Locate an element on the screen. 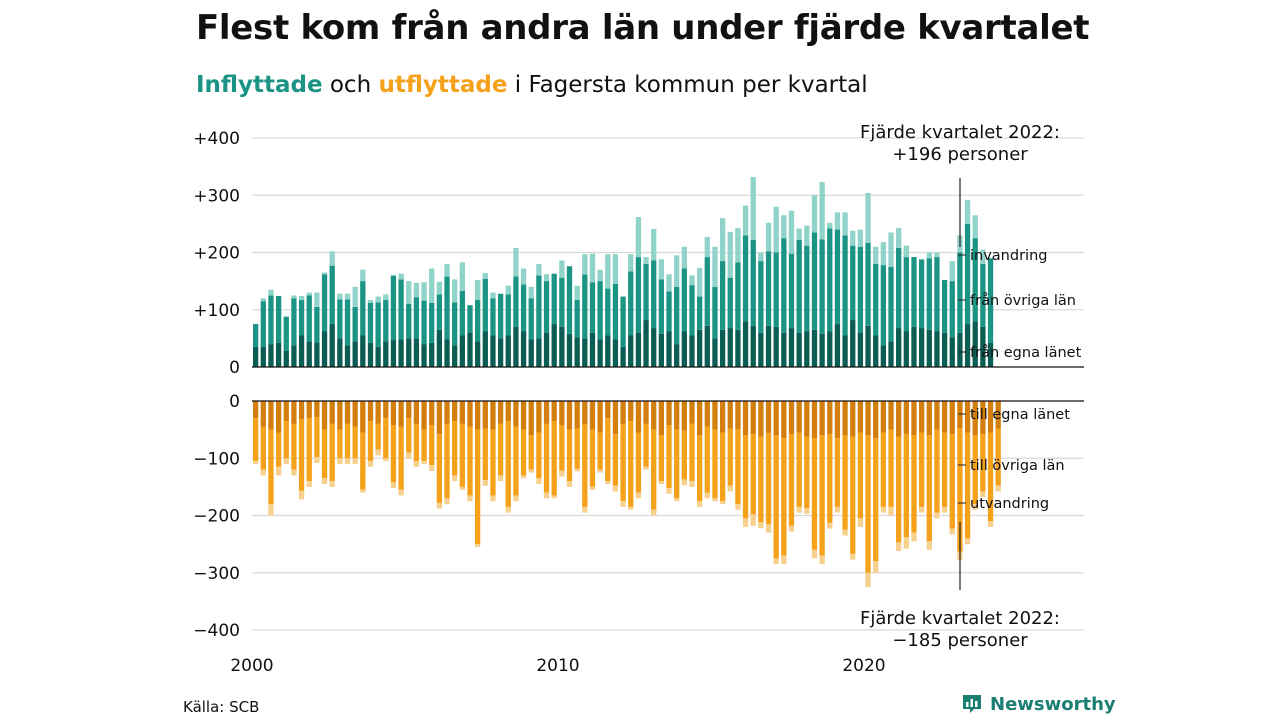 This screenshot has width=1280, height=720. x-tick-label: 2020 is located at coordinates (863, 666).